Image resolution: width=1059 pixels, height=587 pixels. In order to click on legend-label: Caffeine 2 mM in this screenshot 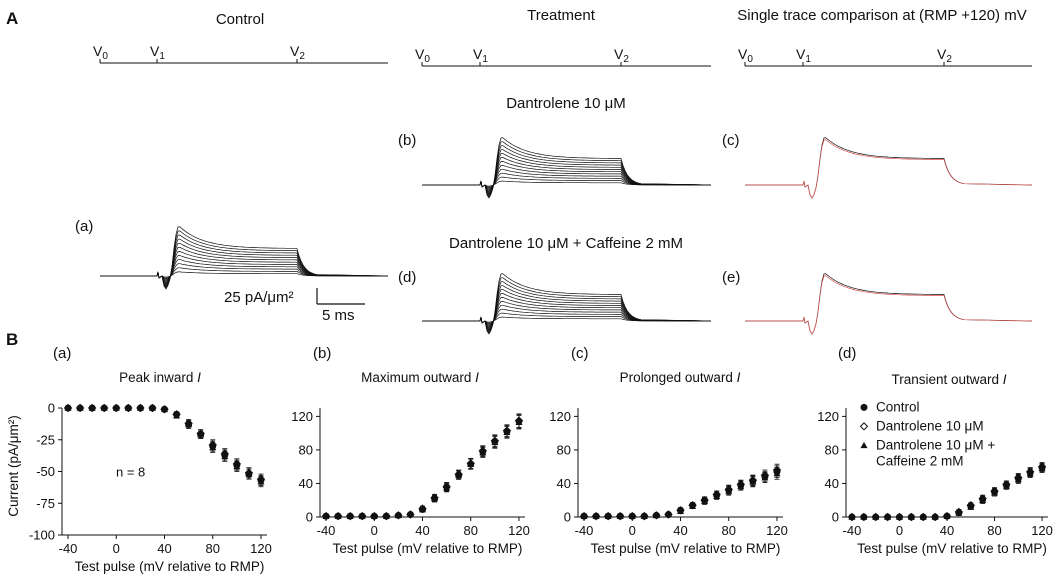, I will do `click(920, 460)`.